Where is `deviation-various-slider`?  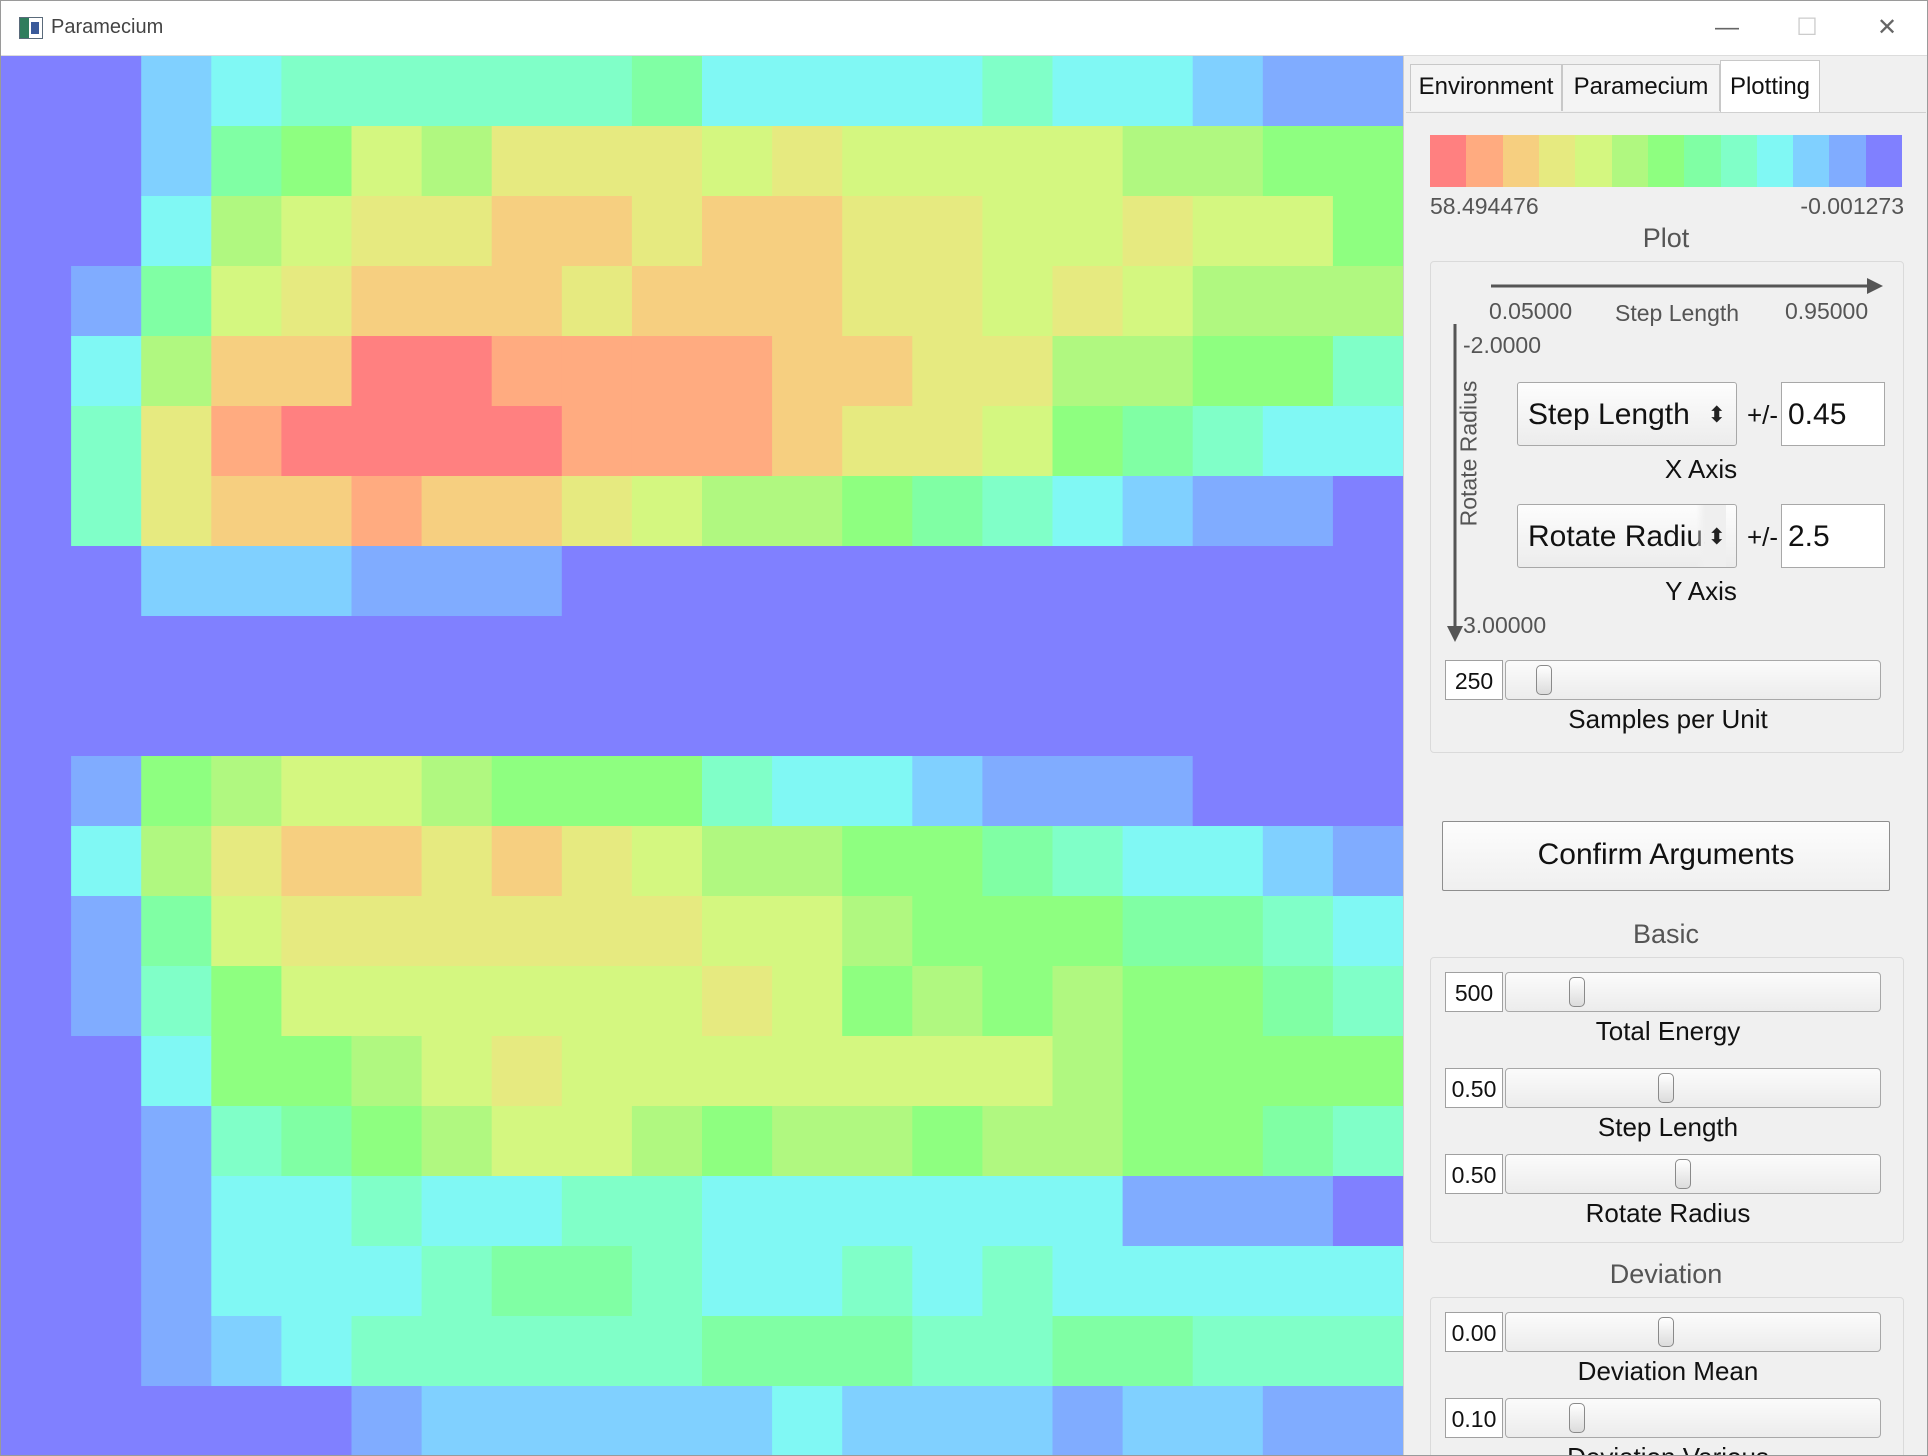 deviation-various-slider is located at coordinates (1693, 1418).